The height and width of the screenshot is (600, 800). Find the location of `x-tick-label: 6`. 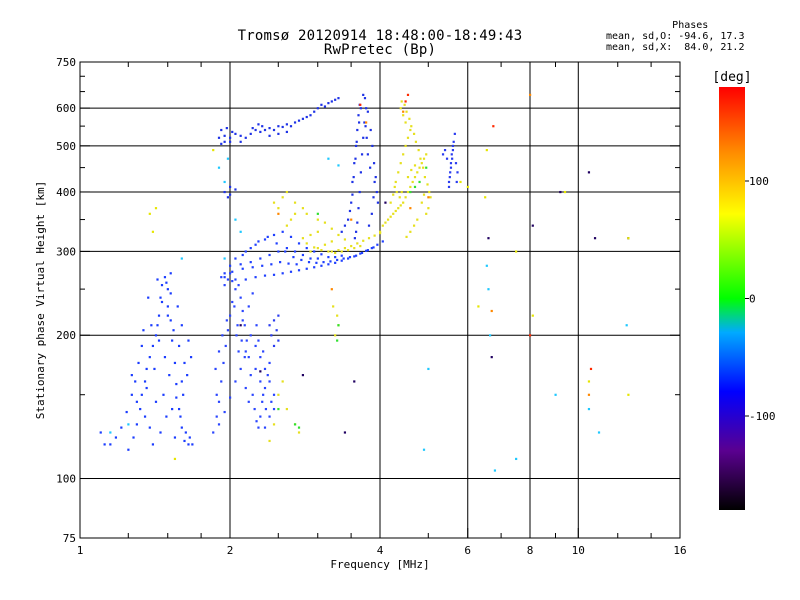

x-tick-label: 6 is located at coordinates (467, 550).